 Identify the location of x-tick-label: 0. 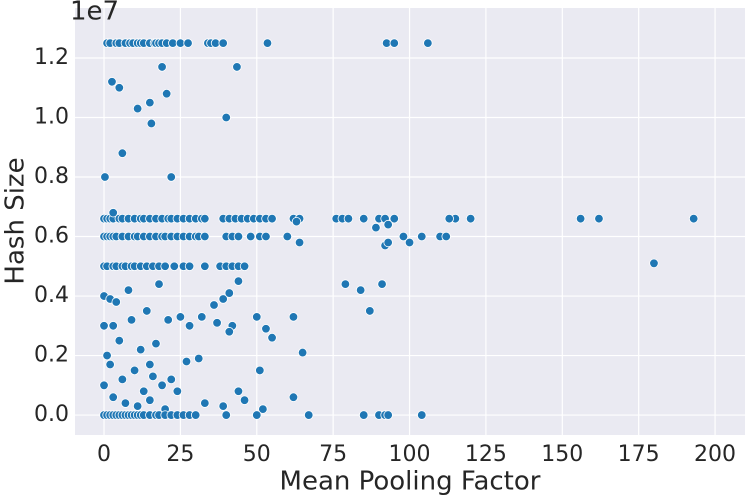
(104, 454).